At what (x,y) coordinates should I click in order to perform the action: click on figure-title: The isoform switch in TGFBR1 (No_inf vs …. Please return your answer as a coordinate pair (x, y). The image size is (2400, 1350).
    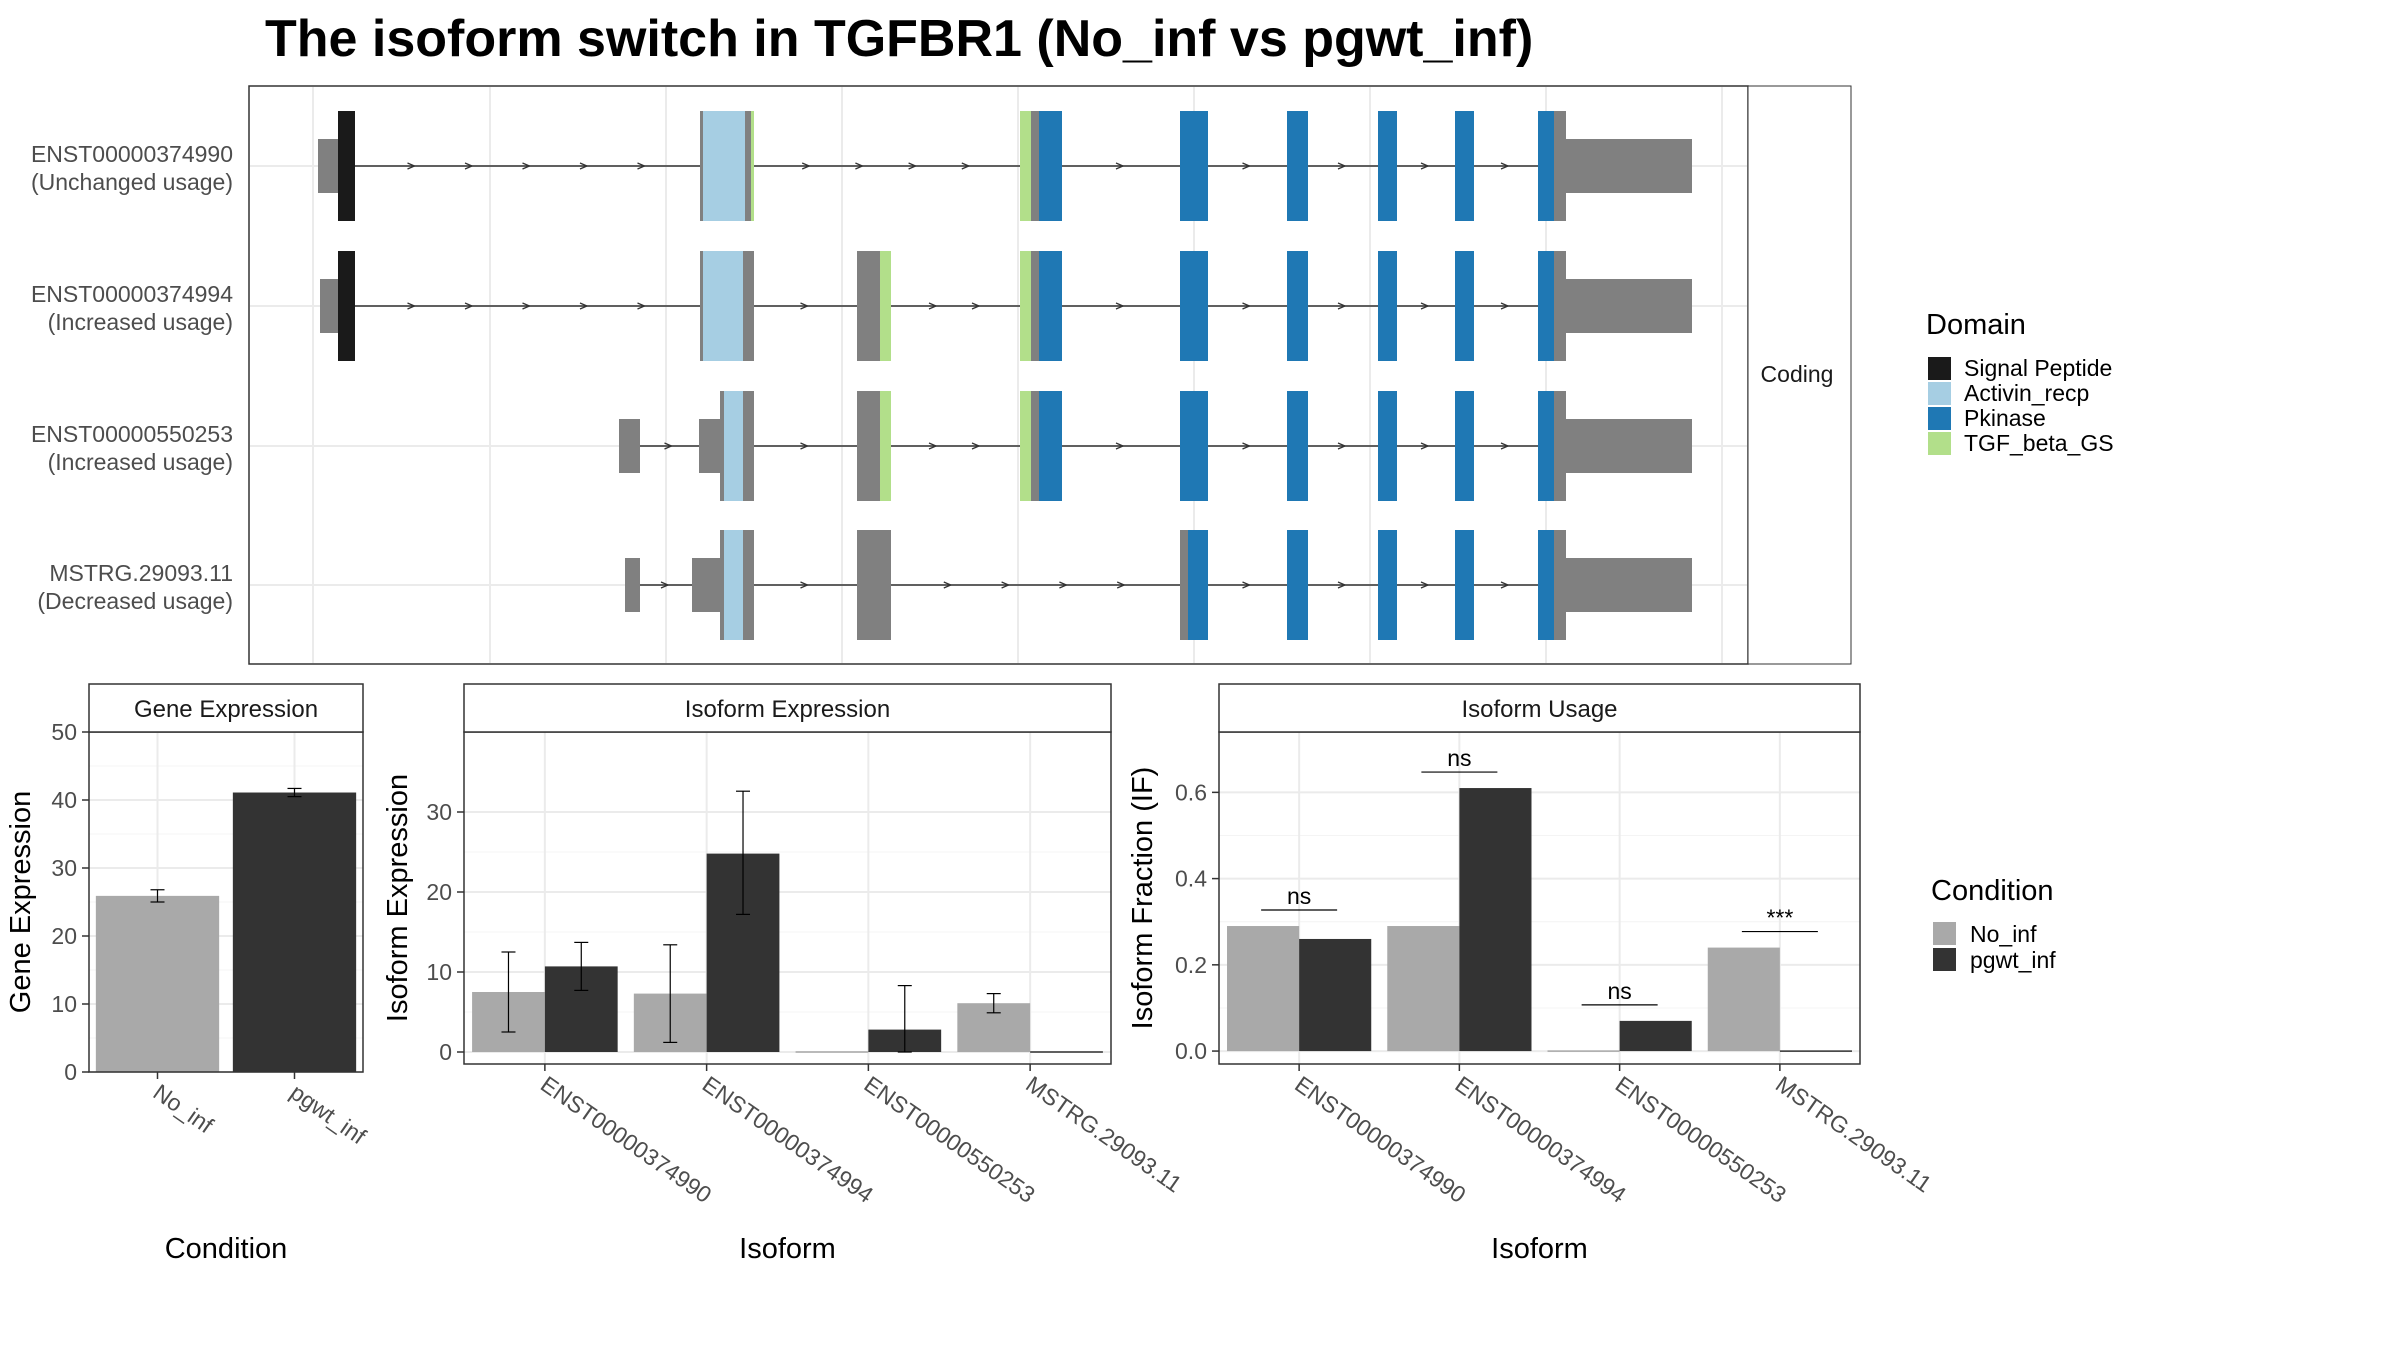
    Looking at the image, I should click on (899, 39).